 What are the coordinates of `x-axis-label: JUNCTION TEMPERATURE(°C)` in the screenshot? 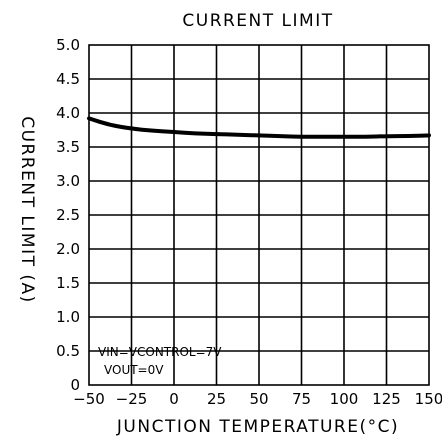 It's located at (257, 427).